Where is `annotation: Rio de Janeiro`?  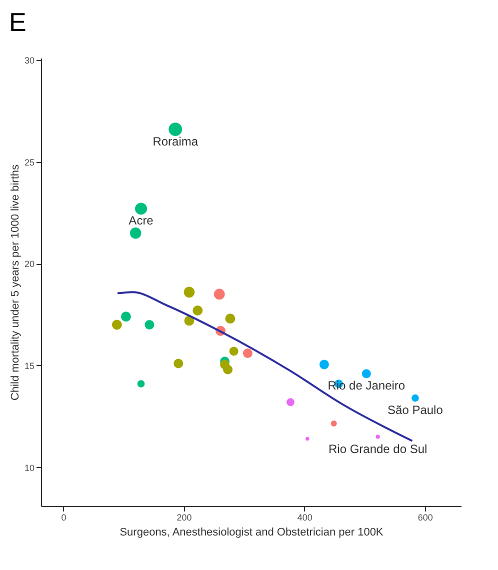 annotation: Rio de Janeiro is located at coordinates (367, 385).